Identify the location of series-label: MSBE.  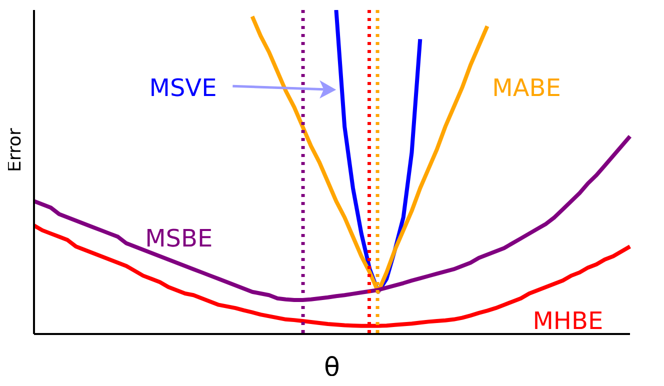
(179, 238).